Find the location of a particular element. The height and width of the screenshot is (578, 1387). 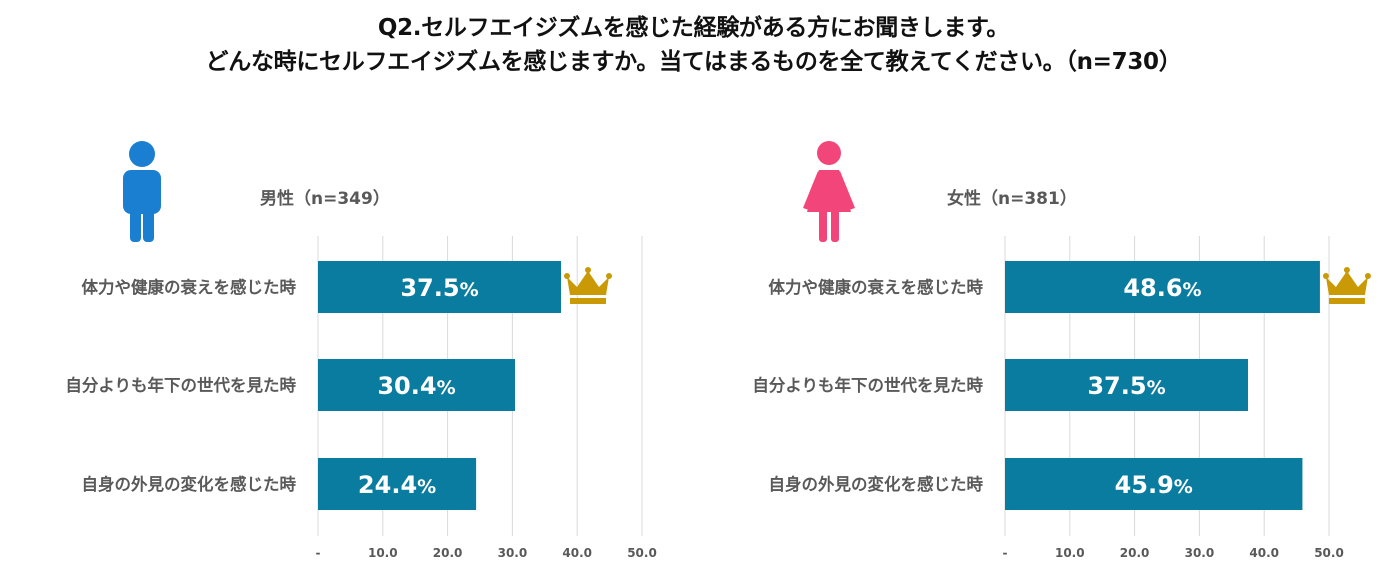

female-group-label: 女性（n=381） is located at coordinates (1012, 198).